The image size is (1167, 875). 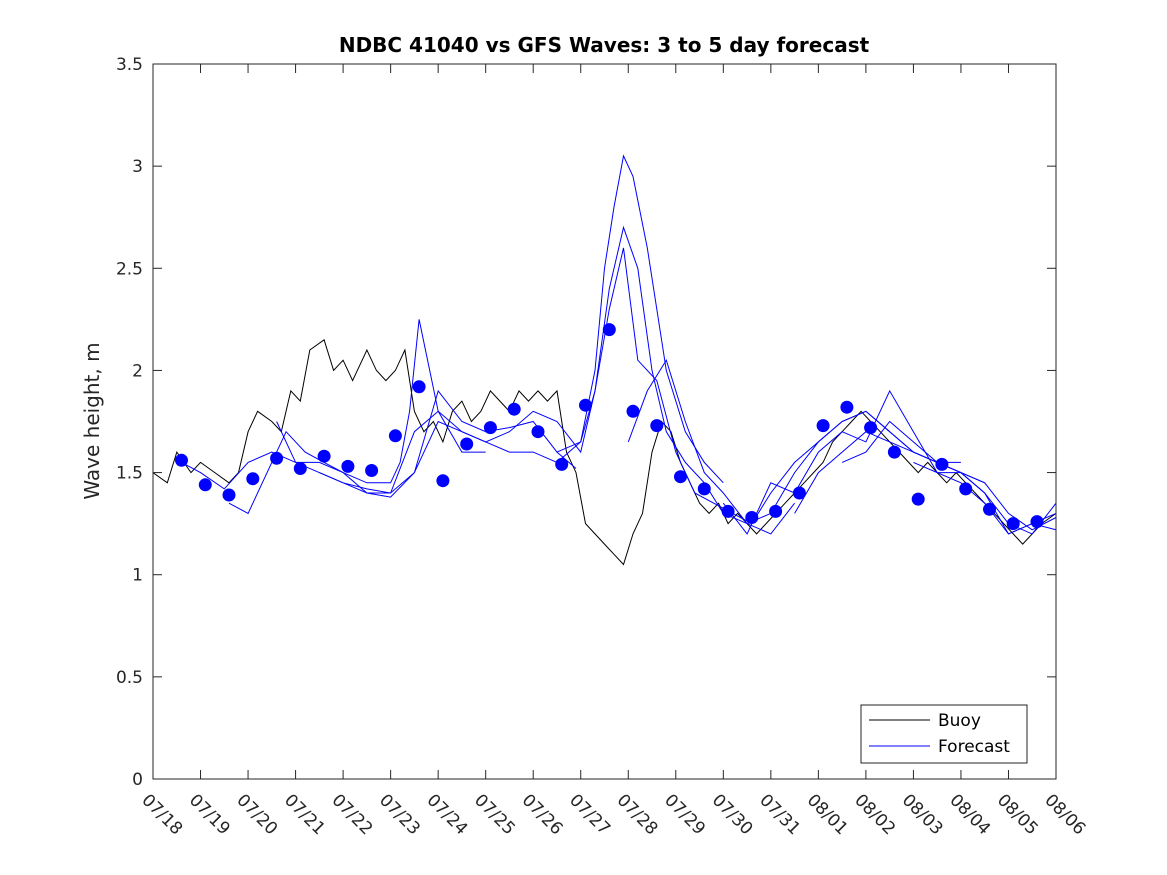 I want to click on x-tick-label: 07/20, so click(x=257, y=814).